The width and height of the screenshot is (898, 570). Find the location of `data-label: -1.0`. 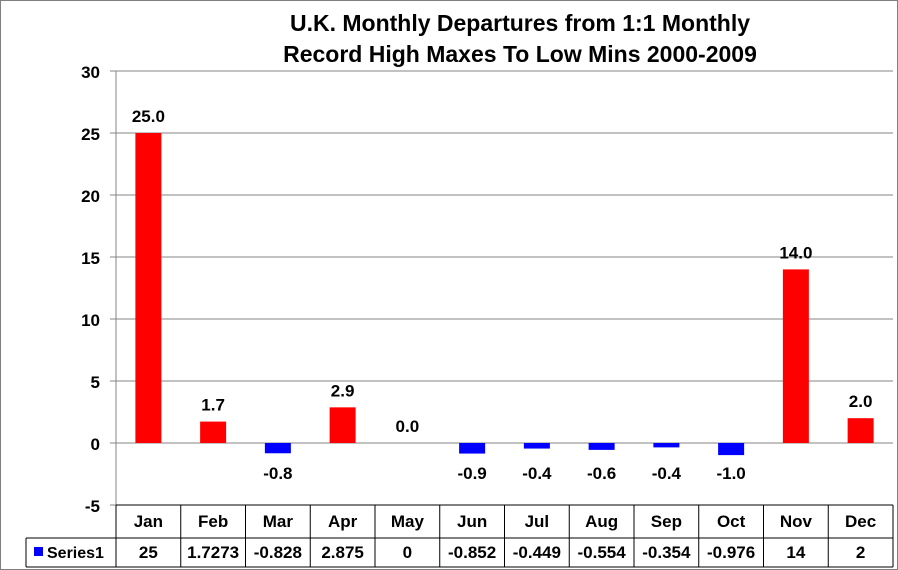

data-label: -1.0 is located at coordinates (730, 473).